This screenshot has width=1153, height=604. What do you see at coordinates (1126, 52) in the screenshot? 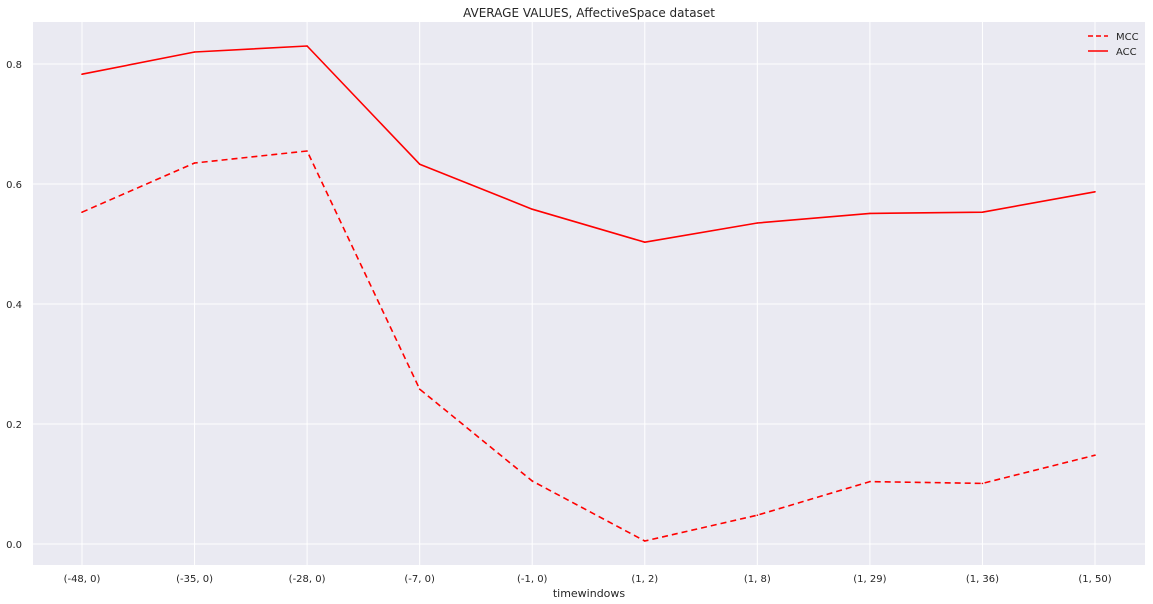
I see `legend-acc-label: ACC` at bounding box center [1126, 52].